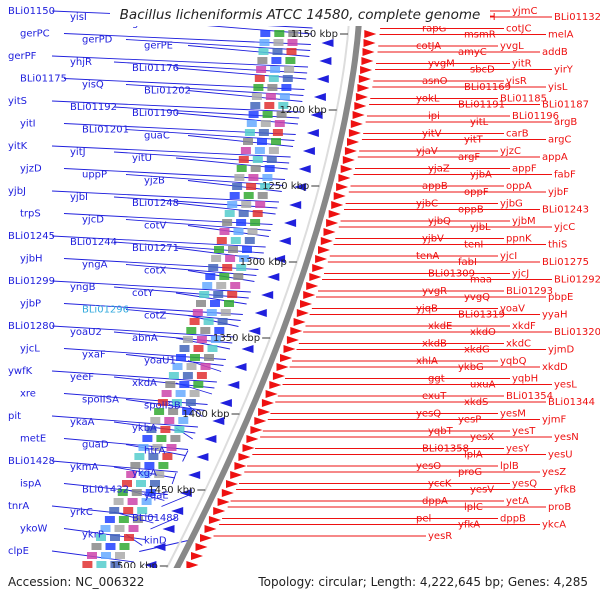  Describe the element at coordinates (76, 582) in the screenshot. I see `accession-text: Accession: NC_006322` at that location.